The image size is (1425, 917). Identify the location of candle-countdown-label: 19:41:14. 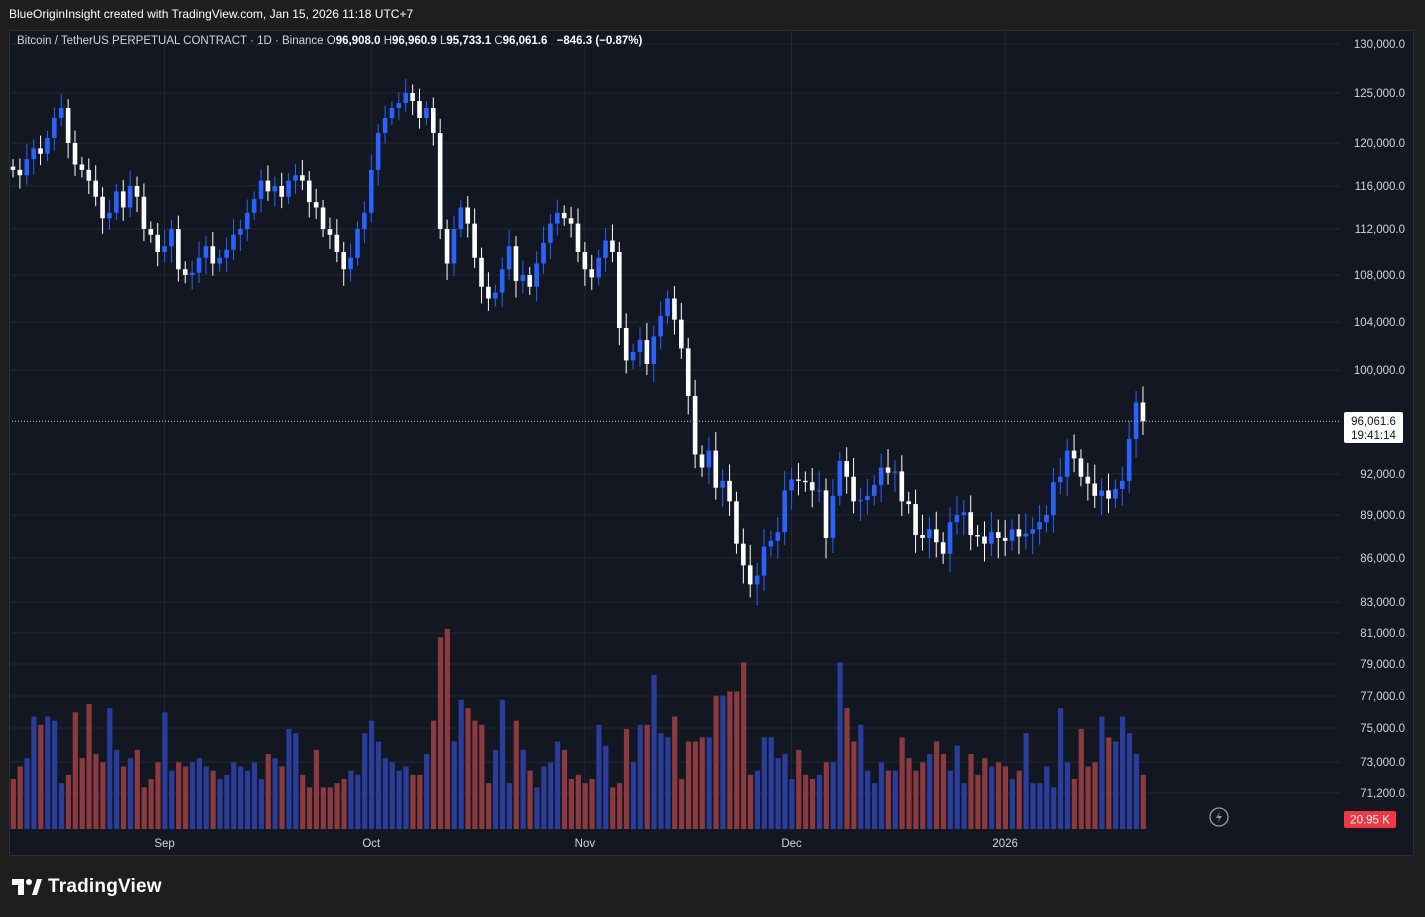
(1373, 436).